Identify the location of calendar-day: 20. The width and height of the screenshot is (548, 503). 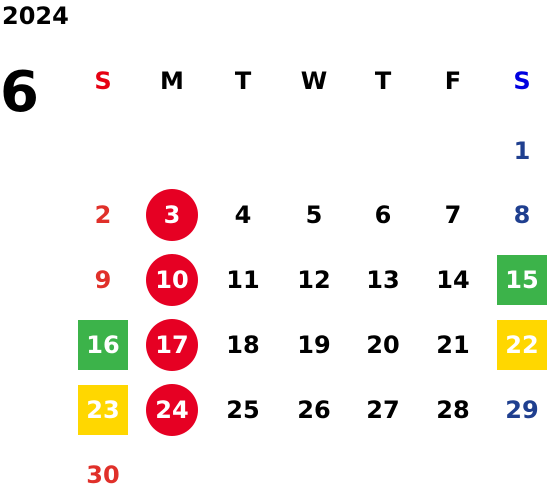
(383, 345).